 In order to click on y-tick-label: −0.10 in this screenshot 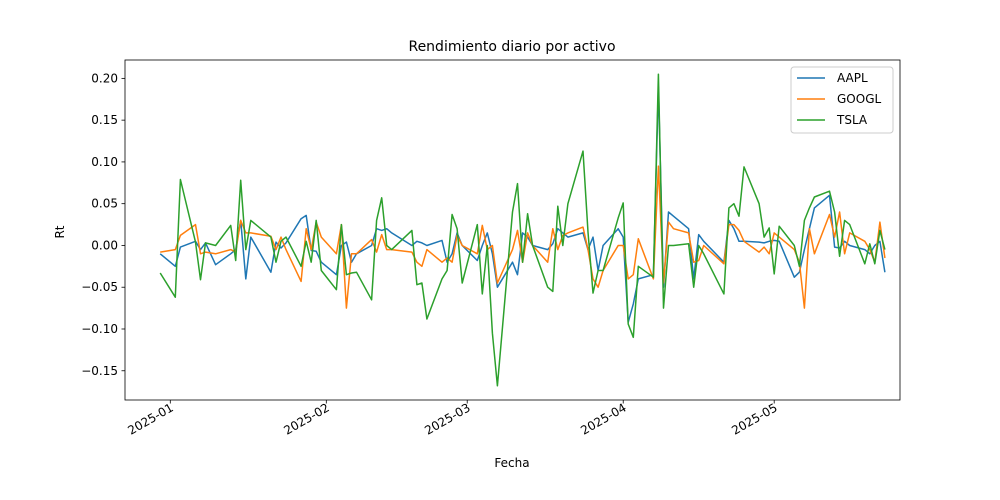, I will do `click(99, 329)`.